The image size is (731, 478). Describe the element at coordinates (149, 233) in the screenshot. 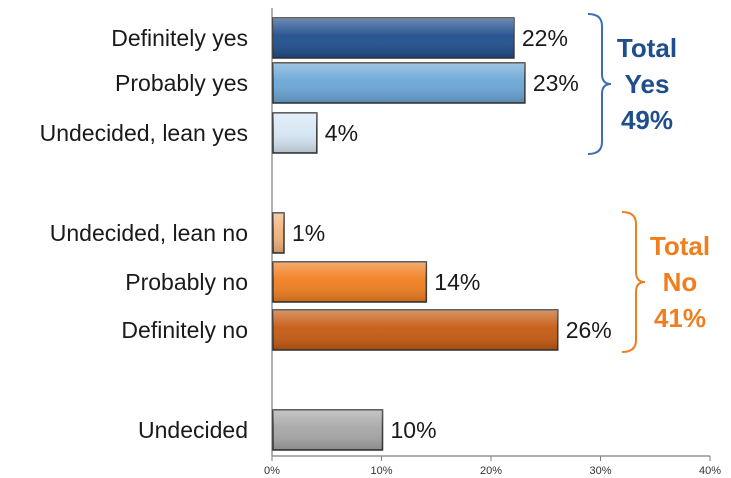

I see `category-label: Undecided, lean no` at that location.